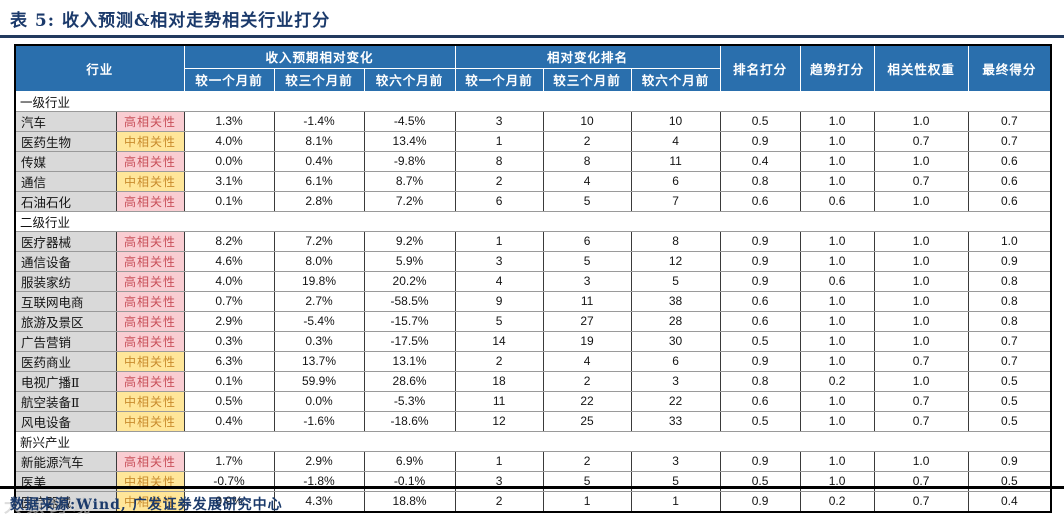 This screenshot has width=1064, height=522. I want to click on cell-value: -9.8%, so click(409, 161).